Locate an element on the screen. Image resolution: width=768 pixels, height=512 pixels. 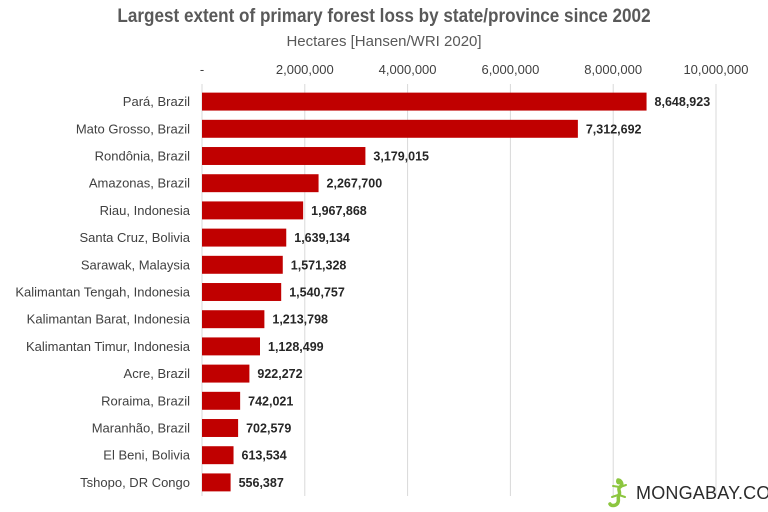
data-label: 1,540,757 is located at coordinates (317, 293).